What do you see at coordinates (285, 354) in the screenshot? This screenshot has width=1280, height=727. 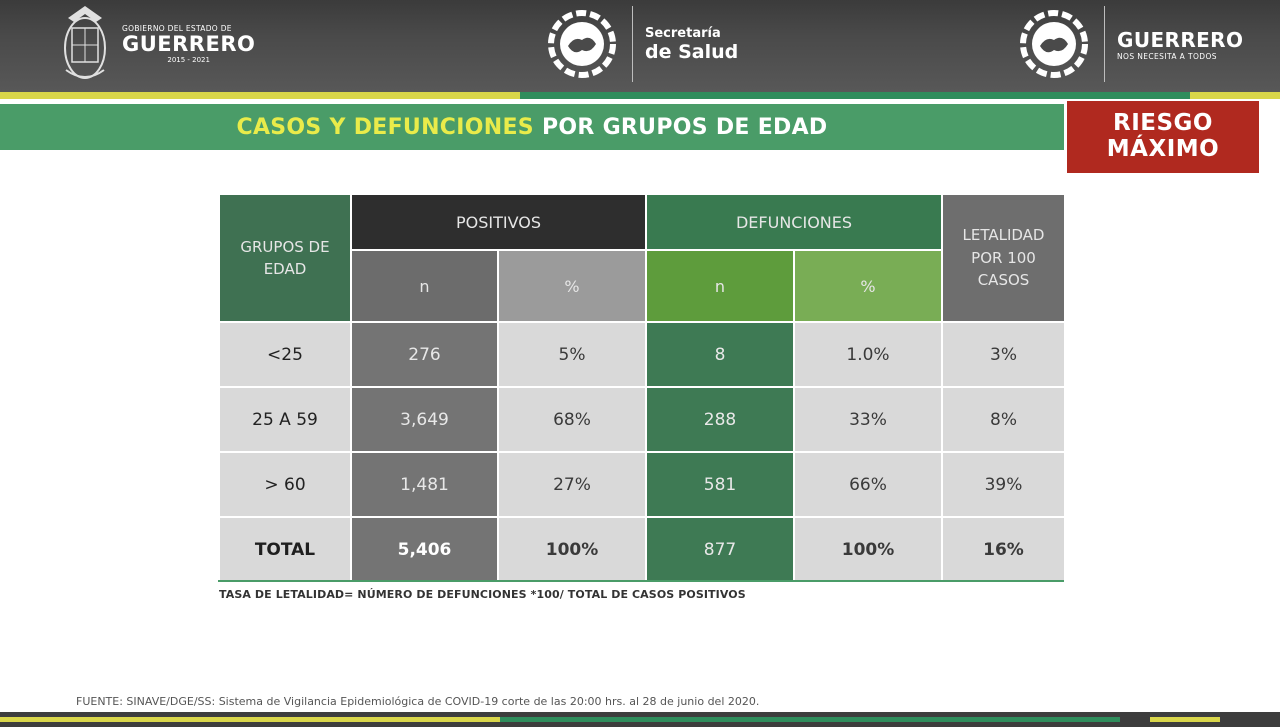 I see `cell-grupo: <25` at bounding box center [285, 354].